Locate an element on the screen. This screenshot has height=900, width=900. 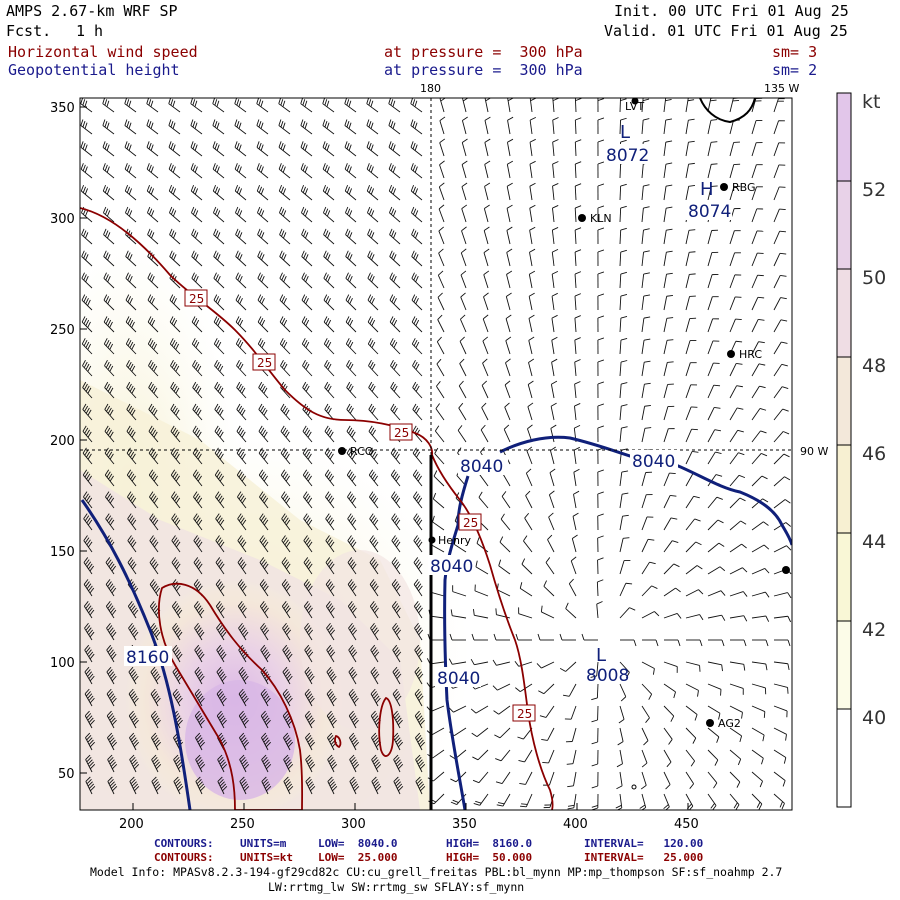
lon-label-90w: 90 W is located at coordinates (814, 451).